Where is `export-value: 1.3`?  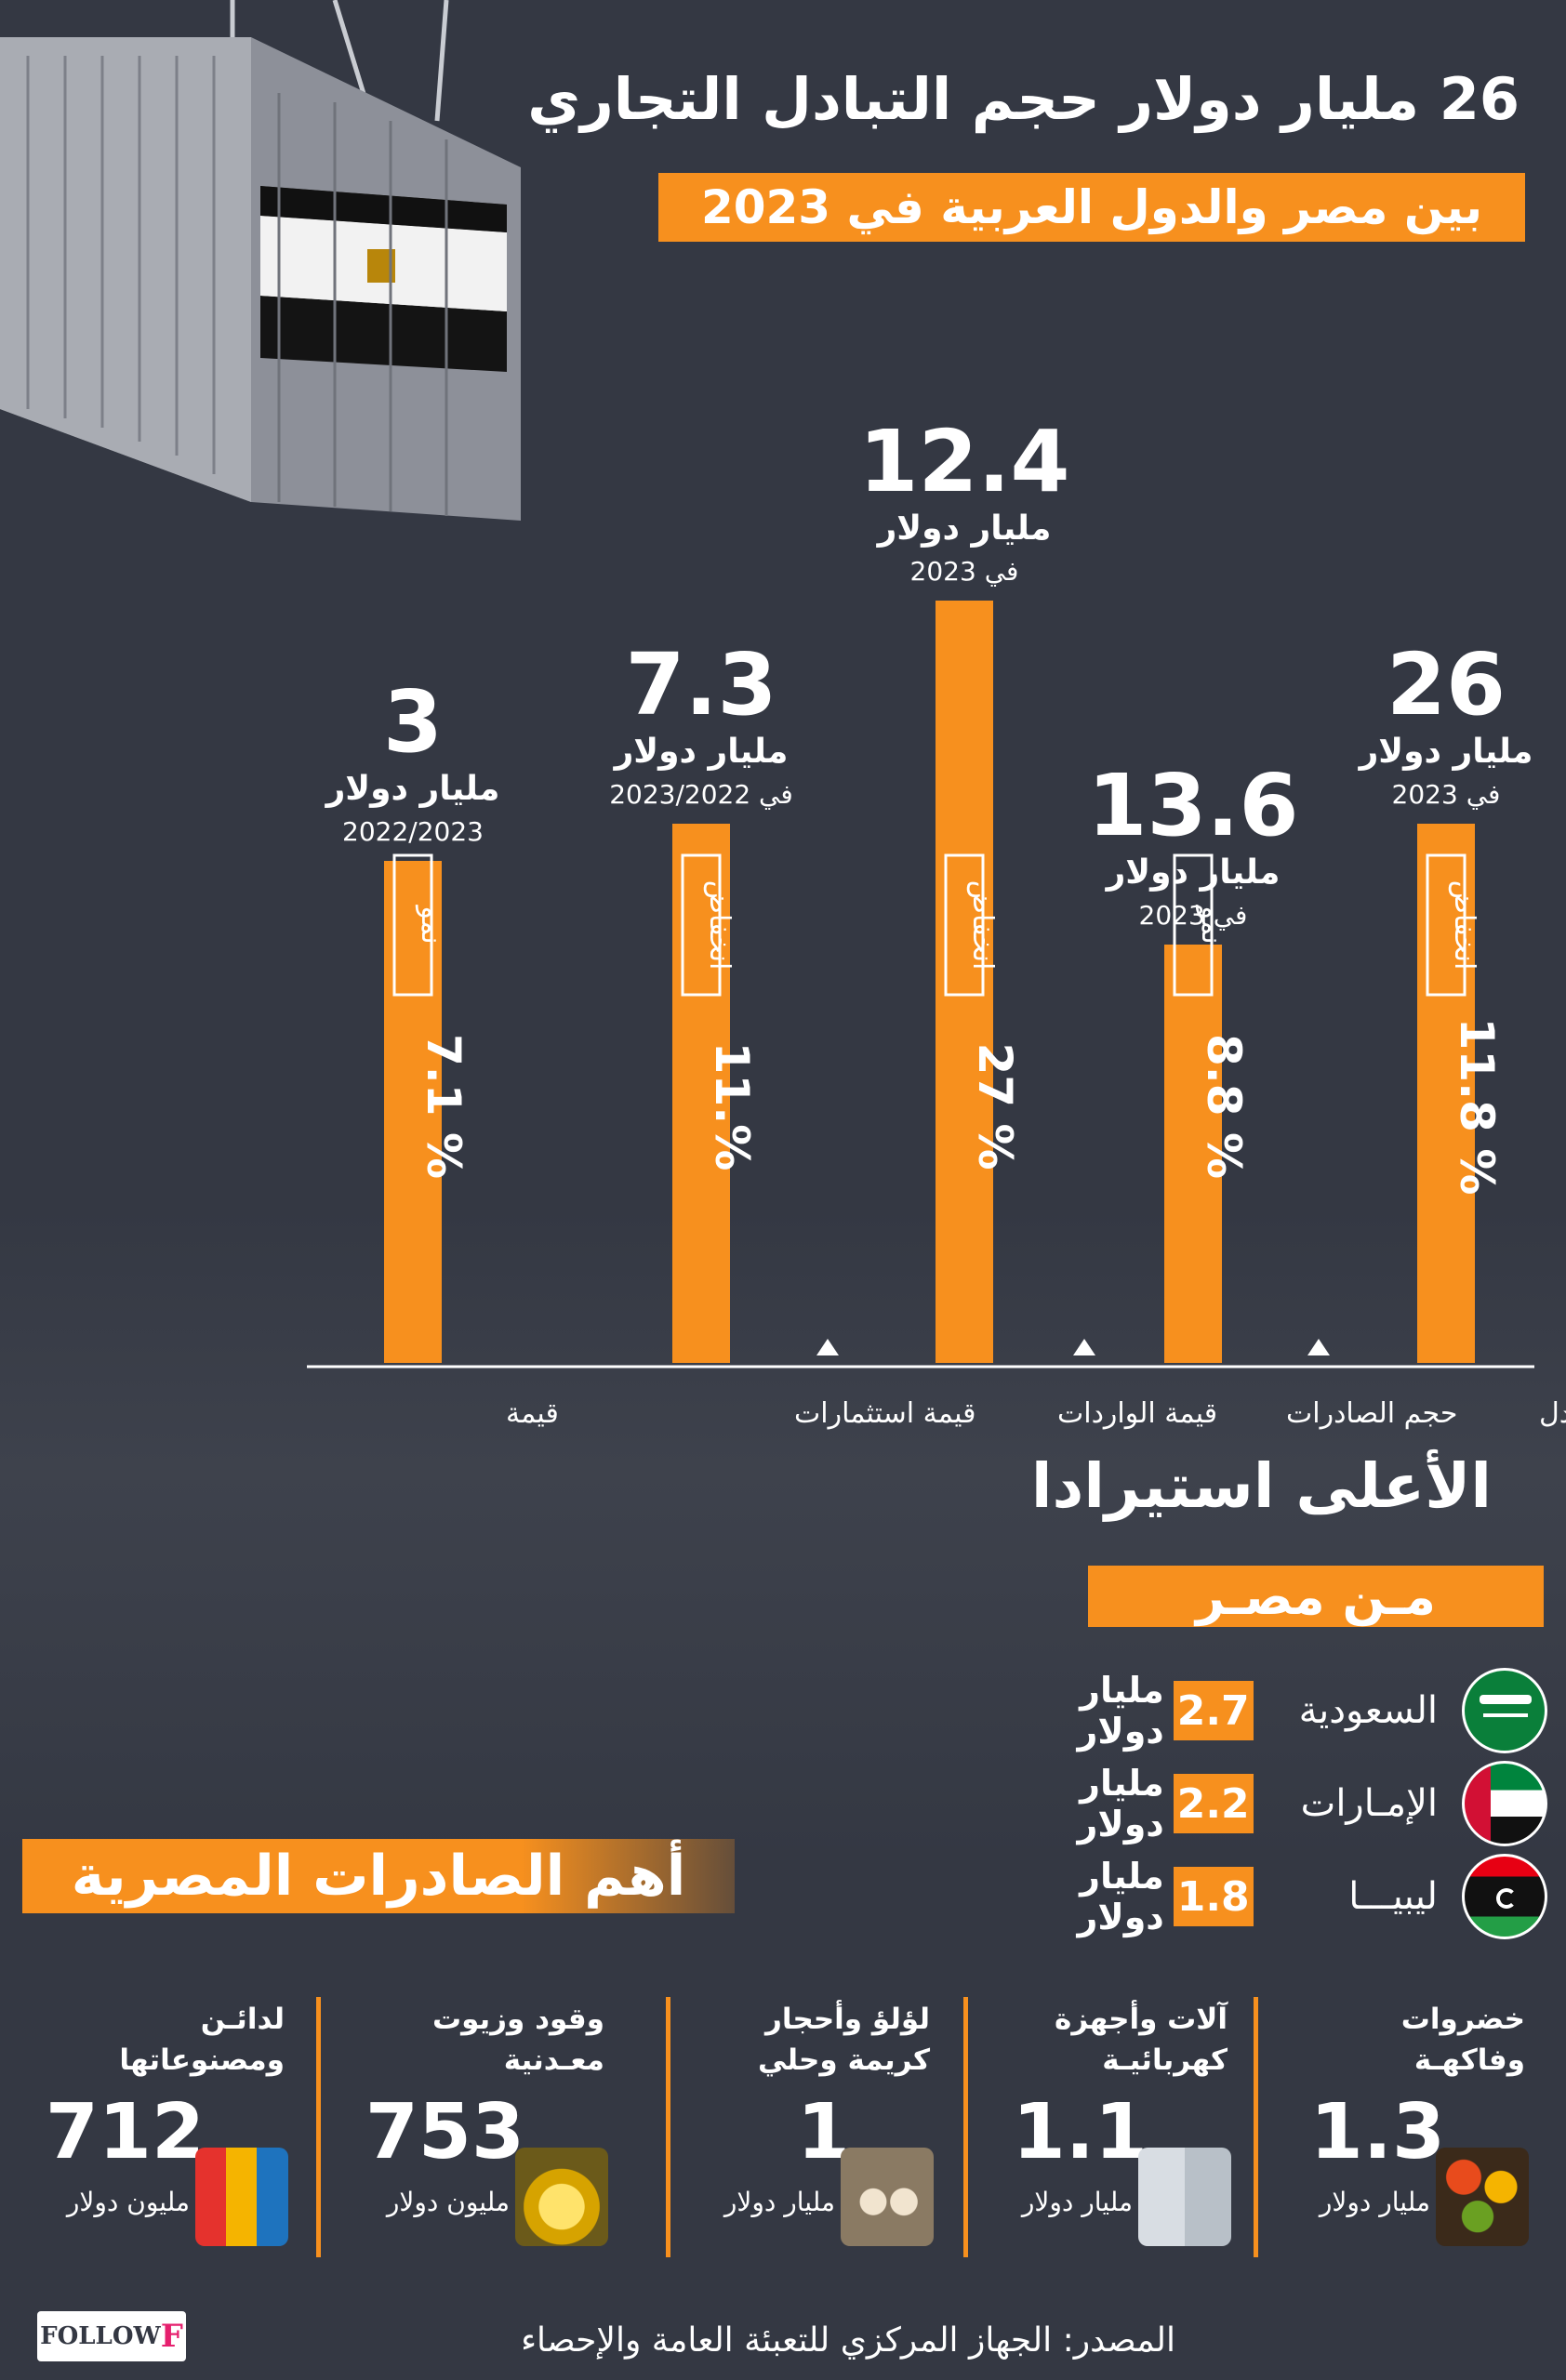
export-value: 1.3 is located at coordinates (1377, 2132).